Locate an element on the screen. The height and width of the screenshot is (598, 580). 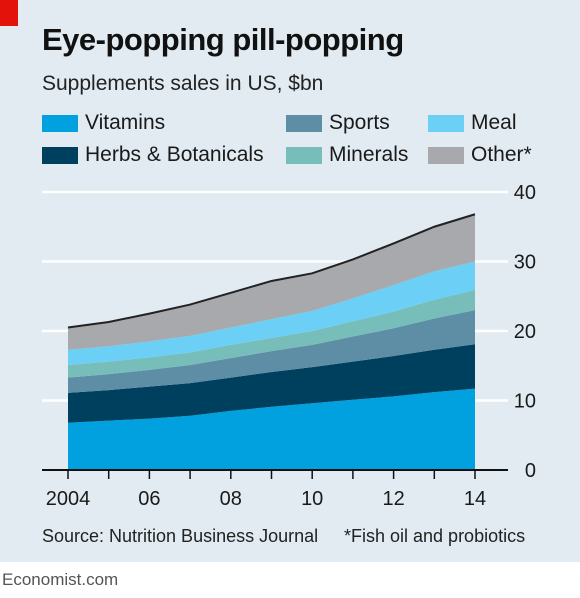
area-meal is located at coordinates (271, 313).